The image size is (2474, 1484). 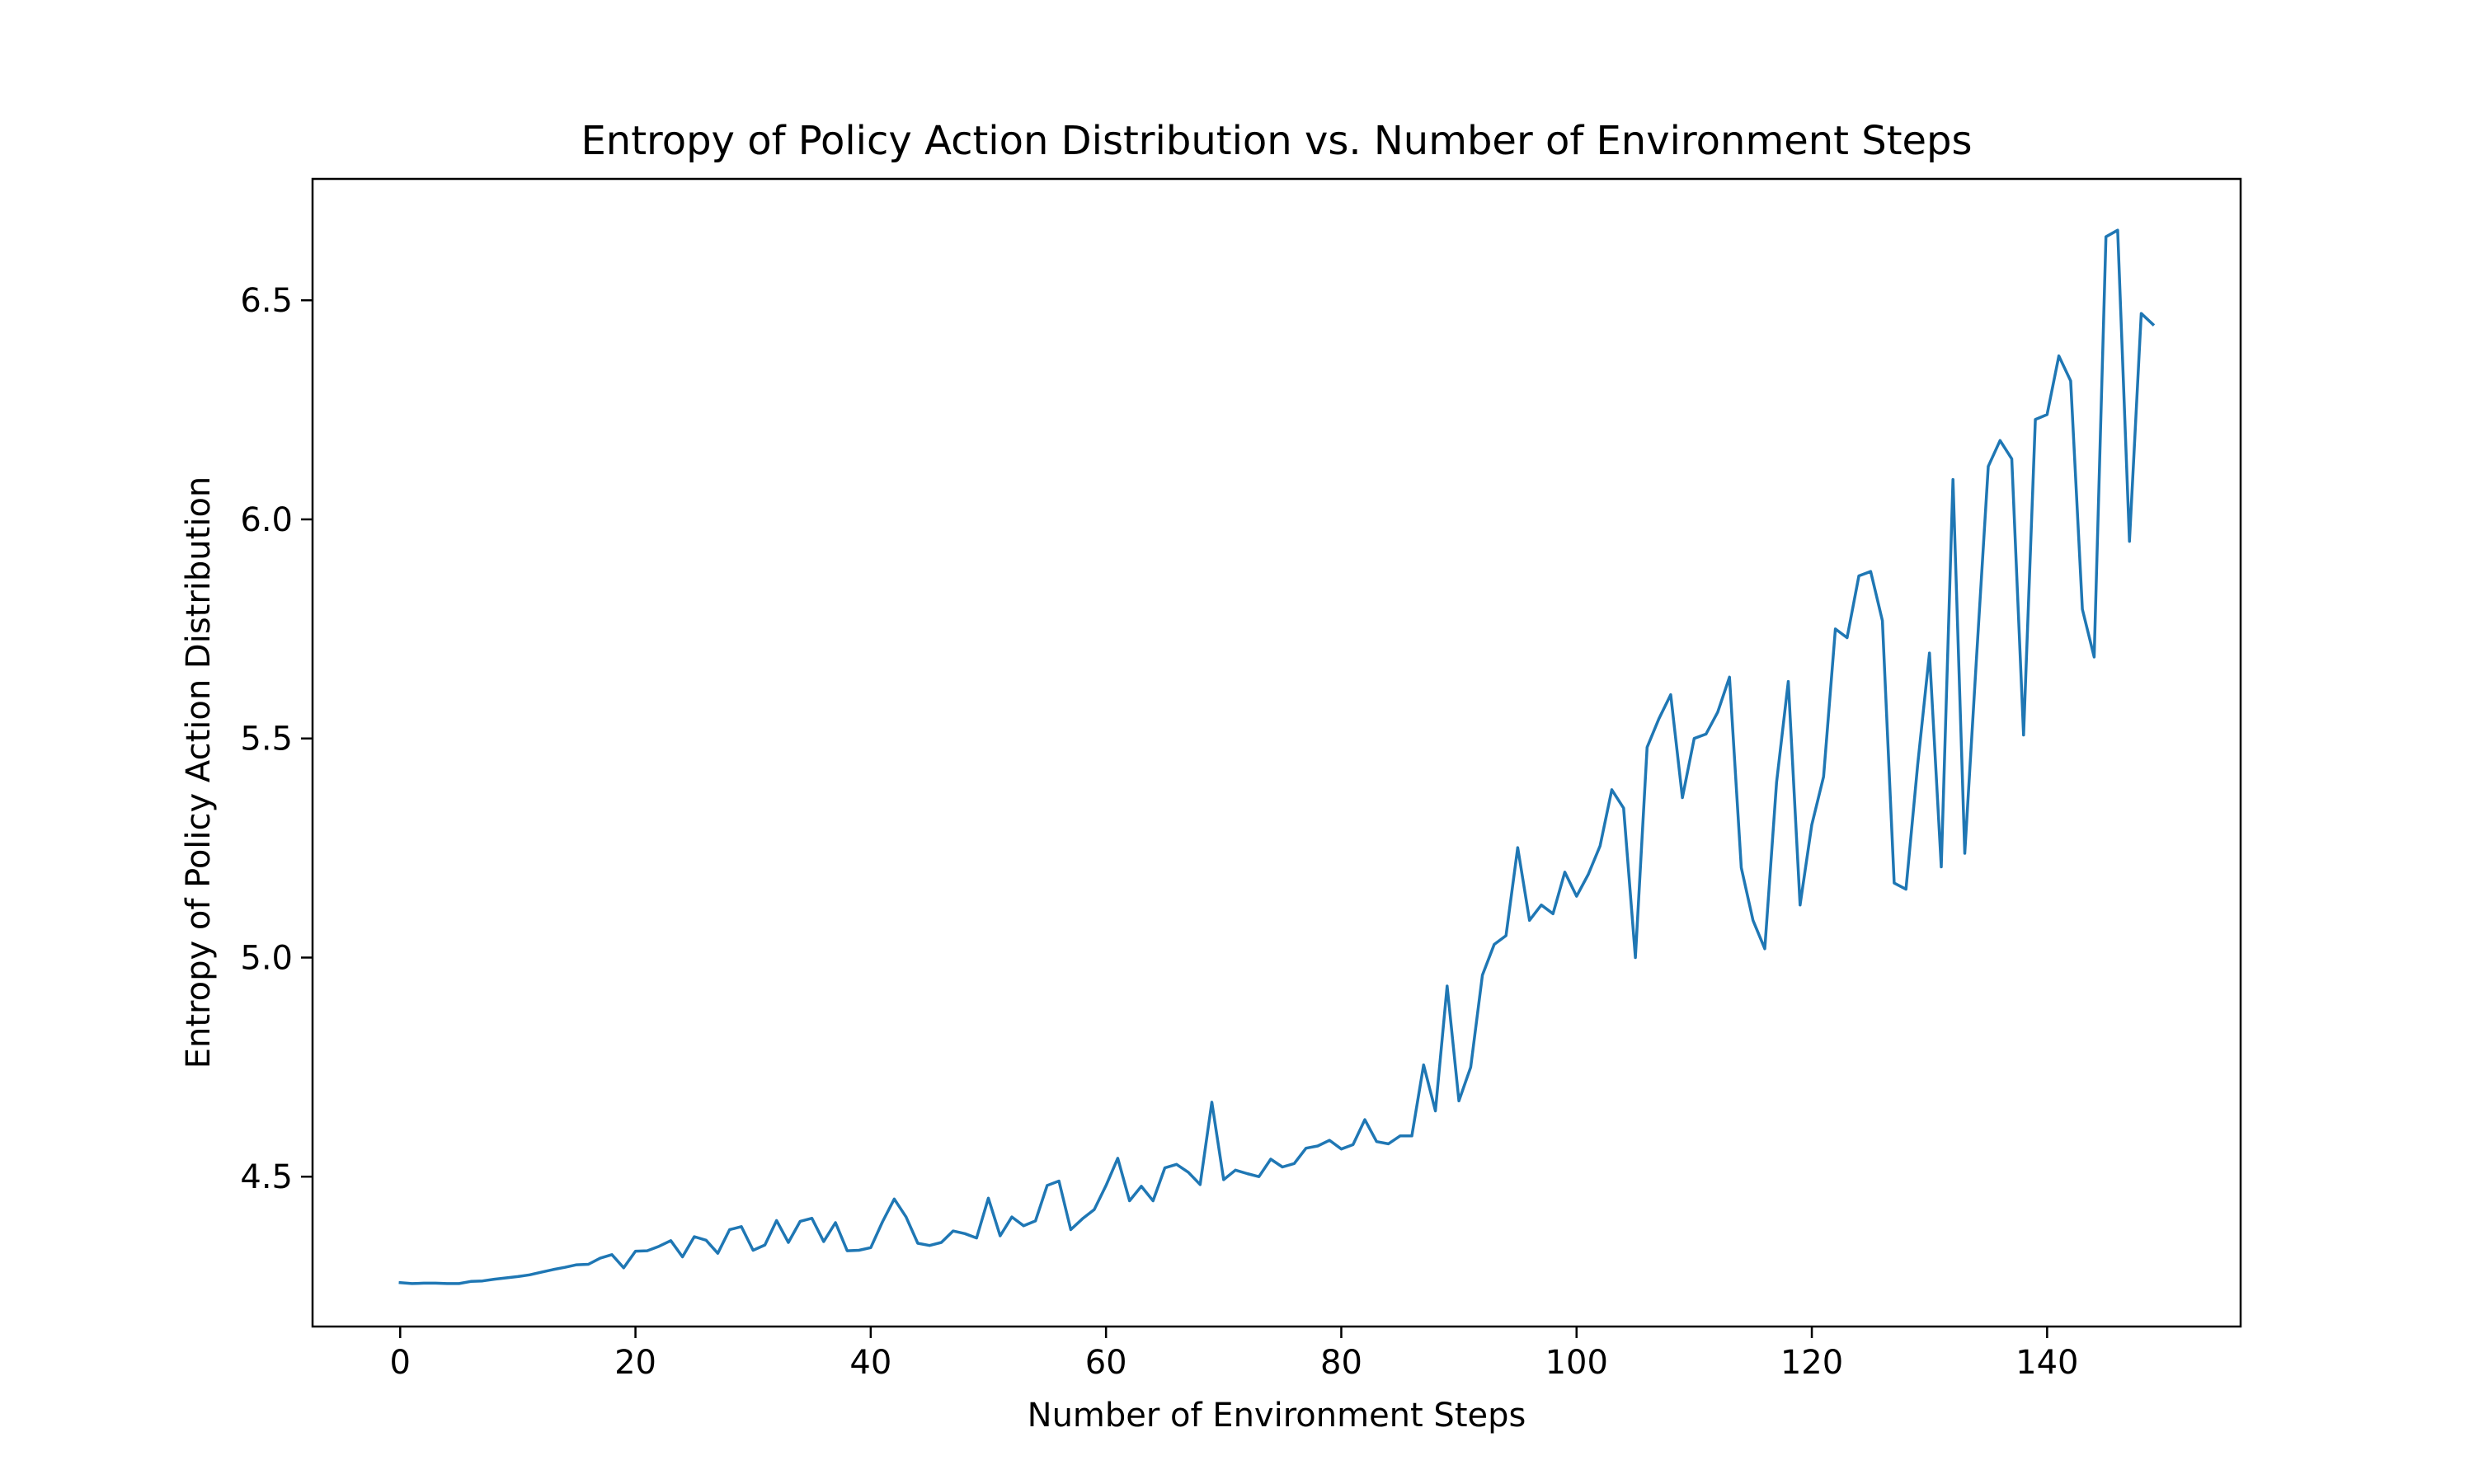 What do you see at coordinates (266, 520) in the screenshot?
I see `y-tick-label: 6.0` at bounding box center [266, 520].